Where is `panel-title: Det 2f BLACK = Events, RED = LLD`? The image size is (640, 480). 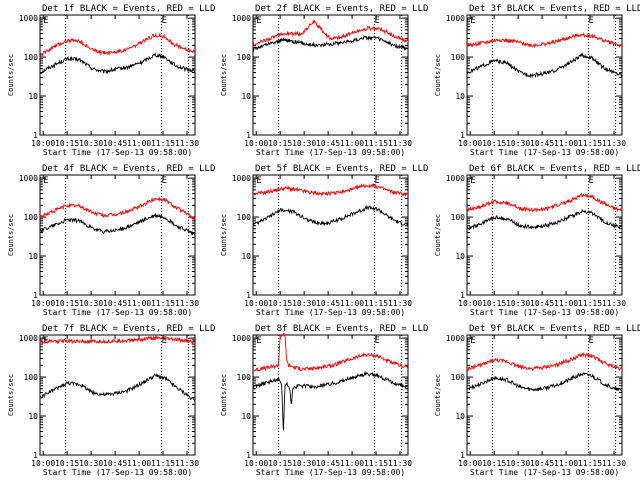
panel-title: Det 2f BLACK = Events, RED = LLD is located at coordinates (341, 9).